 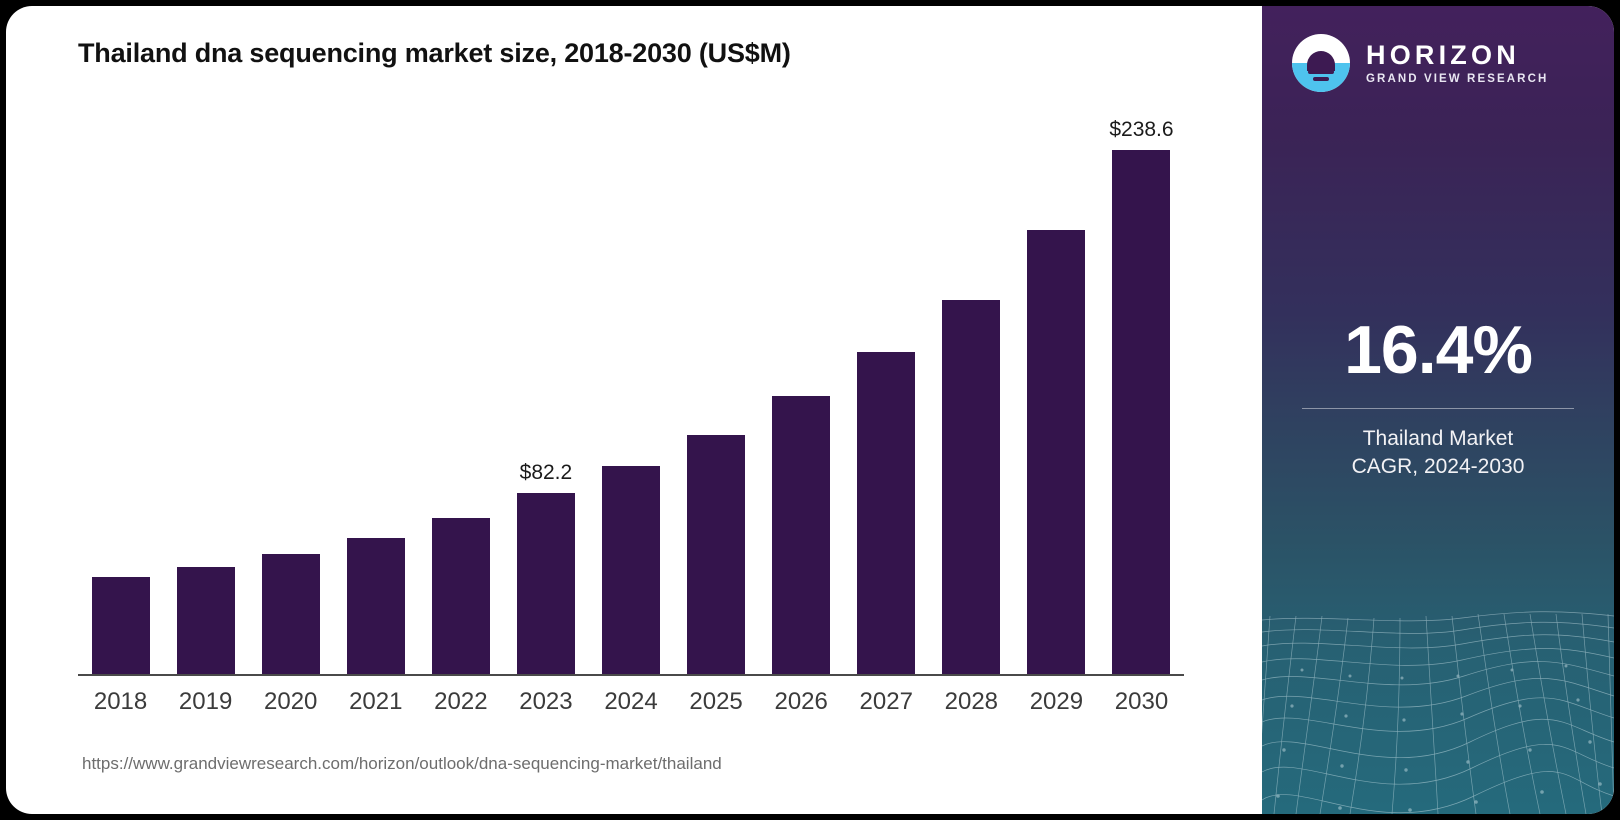 What do you see at coordinates (1438, 438) in the screenshot?
I see `cagr-caption-line1: Thailand Market` at bounding box center [1438, 438].